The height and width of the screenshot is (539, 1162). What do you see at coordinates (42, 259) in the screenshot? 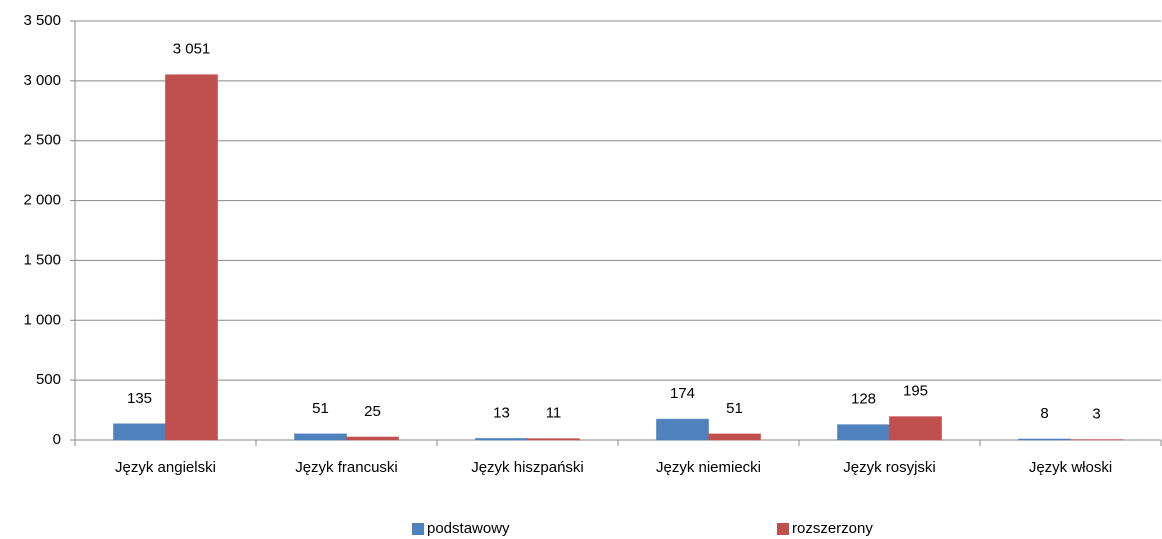
I see `y-tick-label: 1 500` at bounding box center [42, 259].